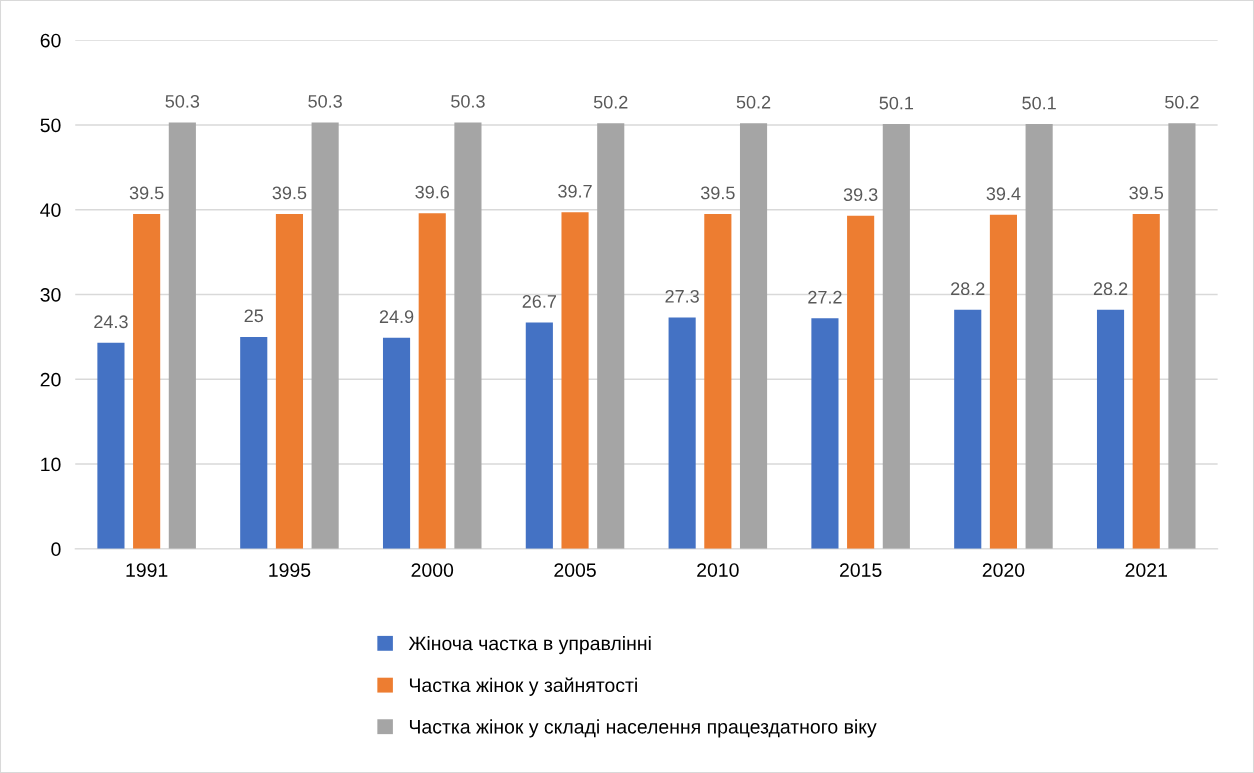 The height and width of the screenshot is (773, 1254). I want to click on y-tick-label: 40, so click(50, 210).